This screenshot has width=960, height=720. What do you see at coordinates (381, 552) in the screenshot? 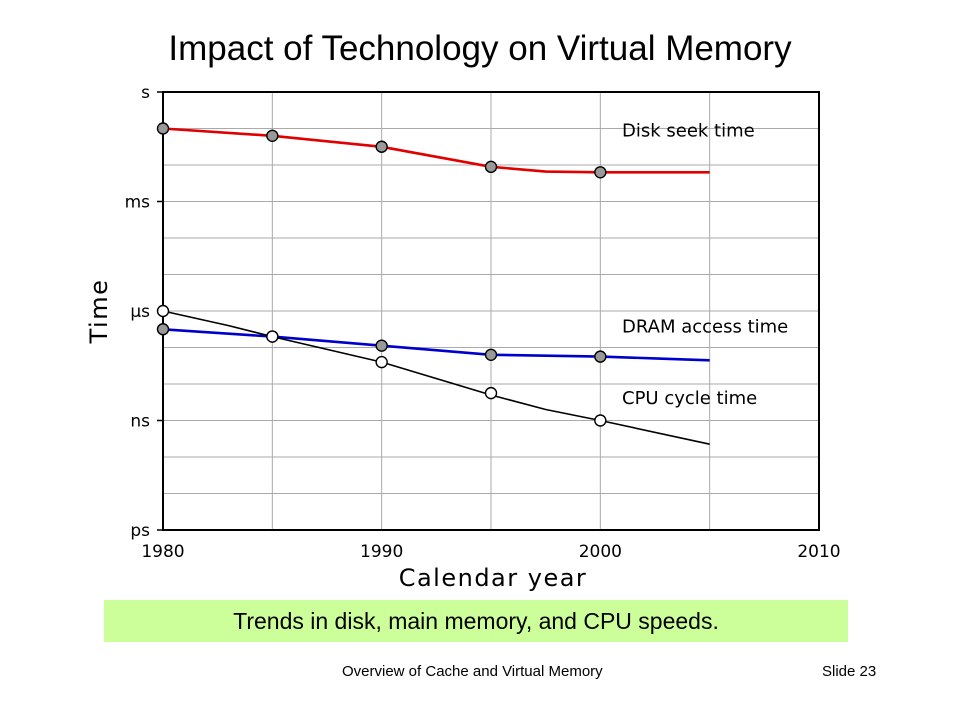
I see `x-tick-label: 1990` at bounding box center [381, 552].